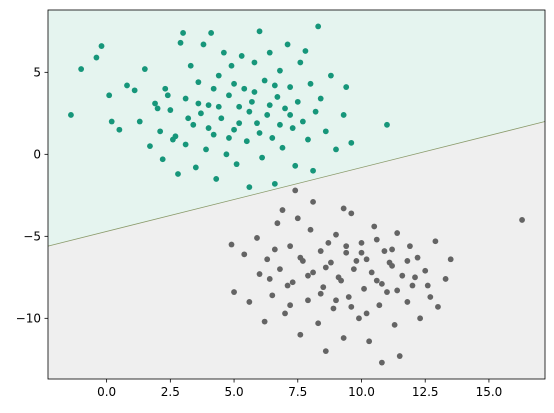 Image resolution: width=554 pixels, height=413 pixels. I want to click on x-axis-ticks: 0.0 2.5 5.0 7.5 10.0 12.5 15.0, so click(299, 389).